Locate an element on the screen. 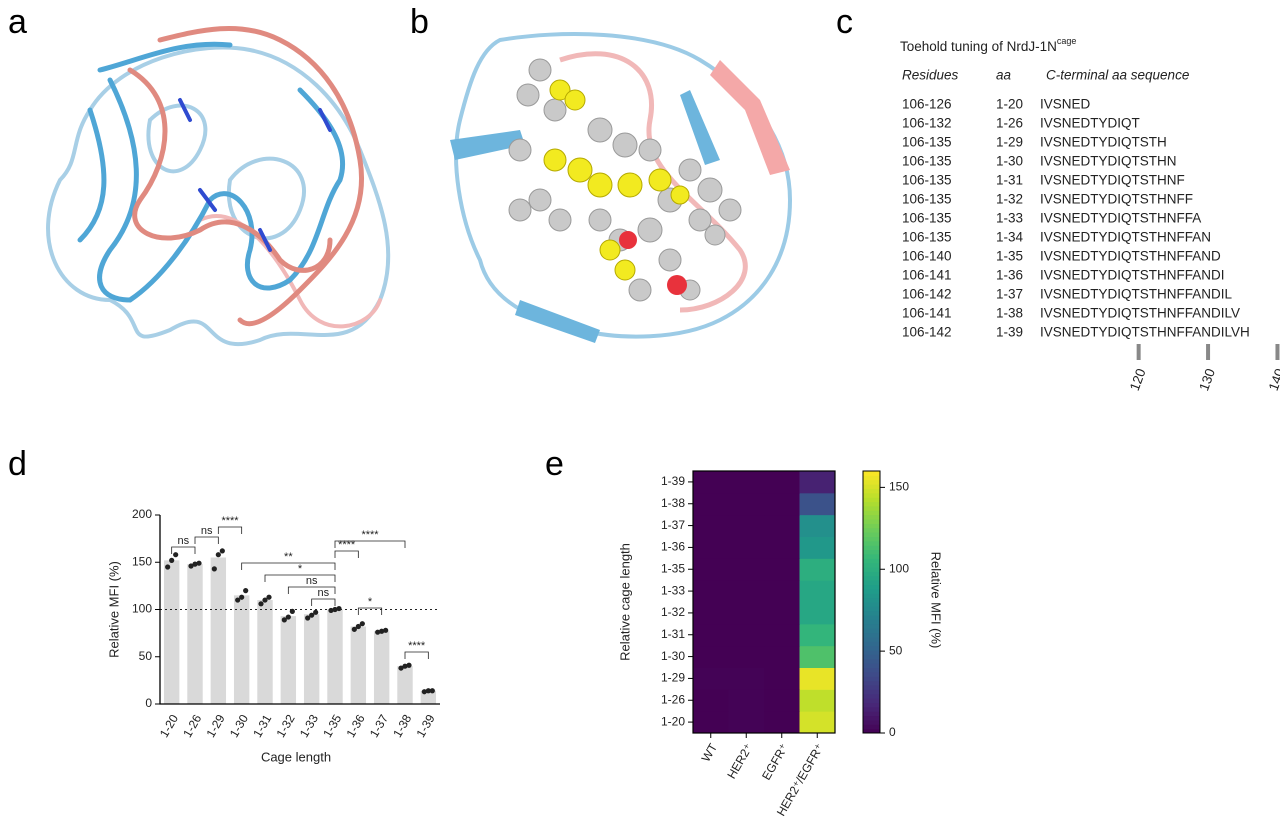 The width and height of the screenshot is (1280, 818). panel-label: d is located at coordinates (17, 464).